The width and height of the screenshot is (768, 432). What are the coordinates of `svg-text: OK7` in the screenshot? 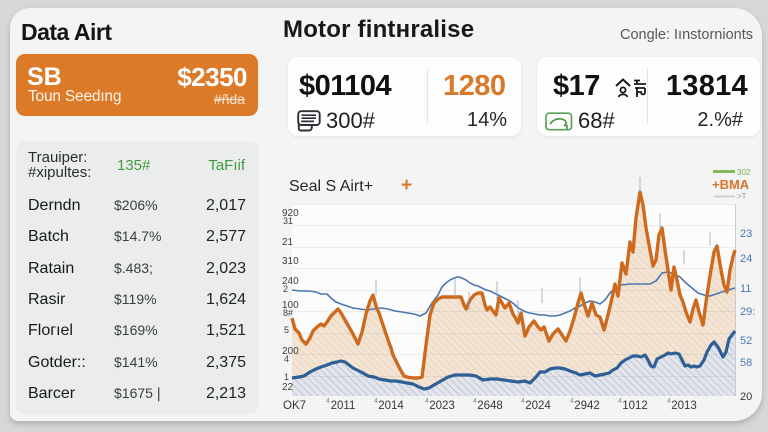 It's located at (294, 406).